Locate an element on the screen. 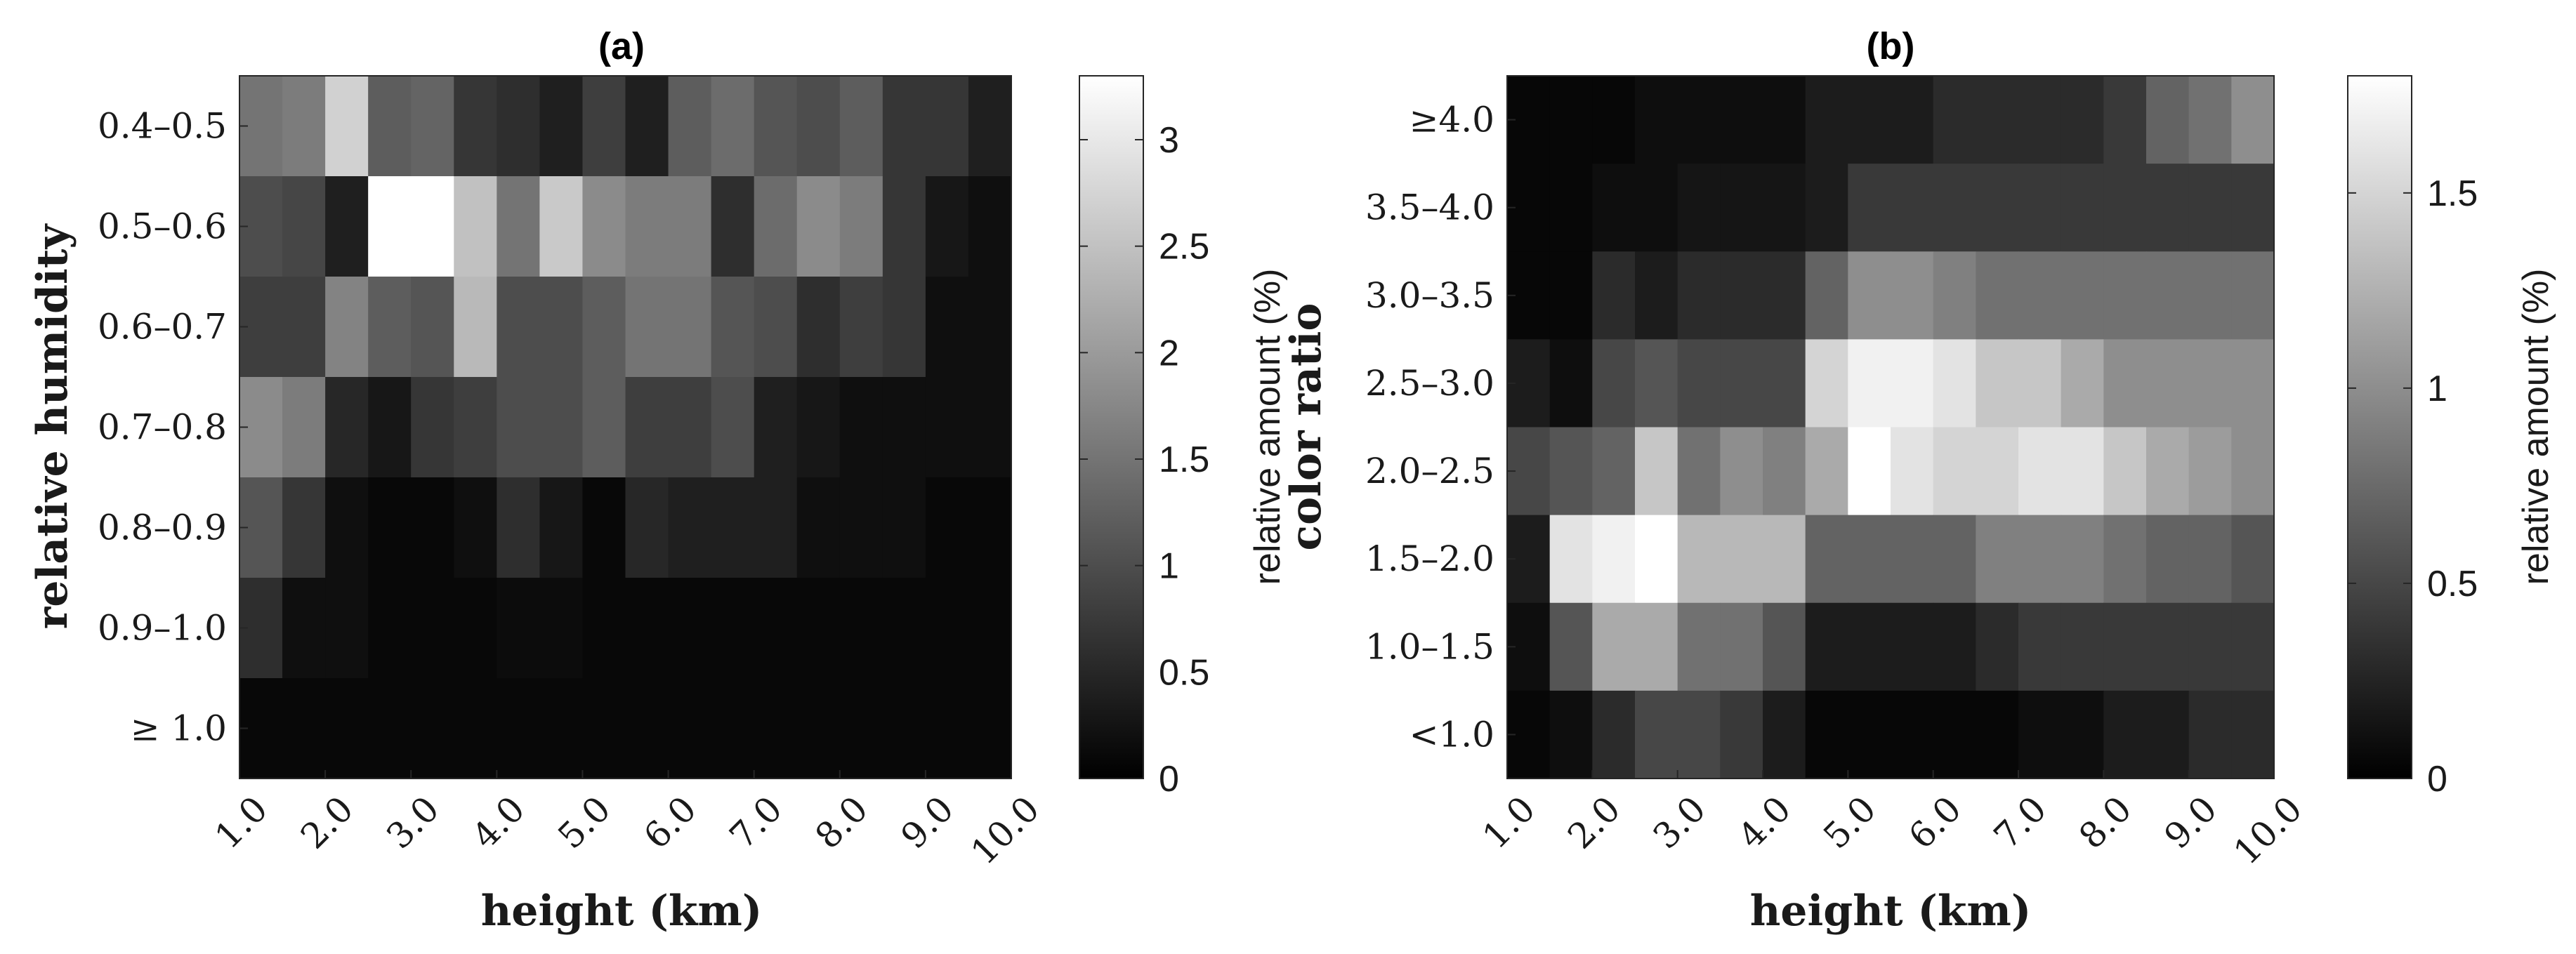  panel-b-colorbar-tick-label: 1 is located at coordinates (2437, 389).